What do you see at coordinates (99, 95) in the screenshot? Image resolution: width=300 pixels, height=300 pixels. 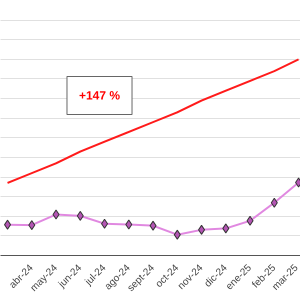 I see `annotation: +147 %` at bounding box center [99, 95].